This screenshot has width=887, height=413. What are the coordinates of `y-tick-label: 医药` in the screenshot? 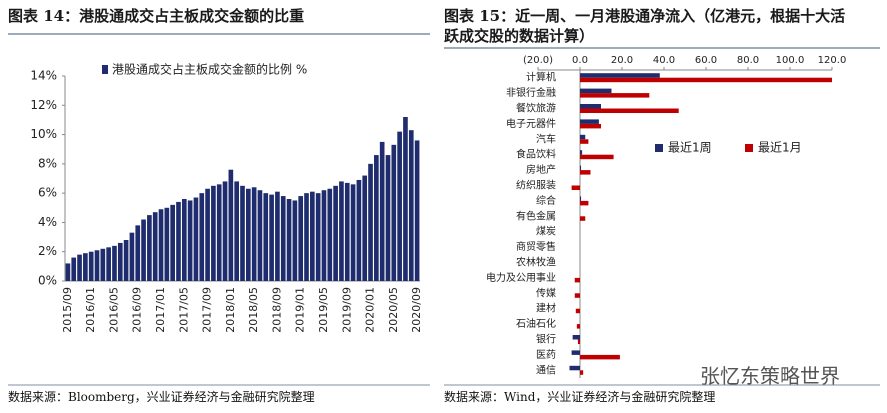 It's located at (546, 355).